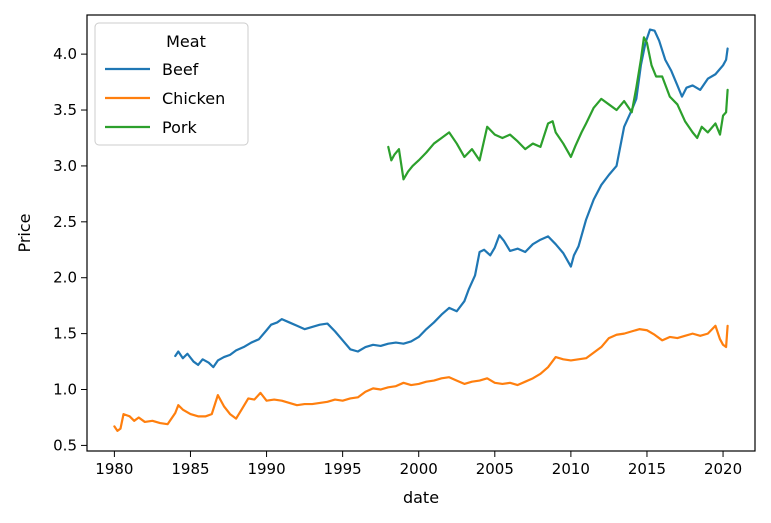  I want to click on legend-title: Meat, so click(186, 41).